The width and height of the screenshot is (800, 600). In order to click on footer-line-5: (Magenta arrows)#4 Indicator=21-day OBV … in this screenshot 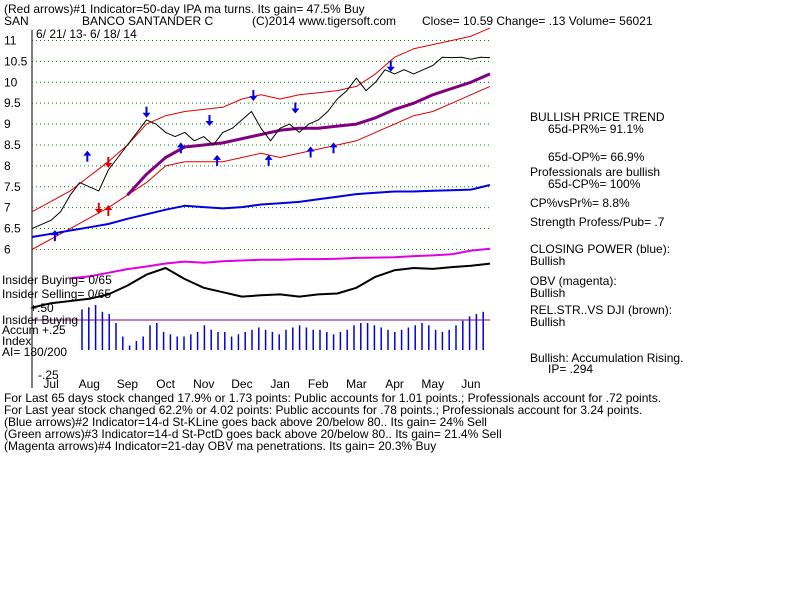, I will do `click(220, 446)`.